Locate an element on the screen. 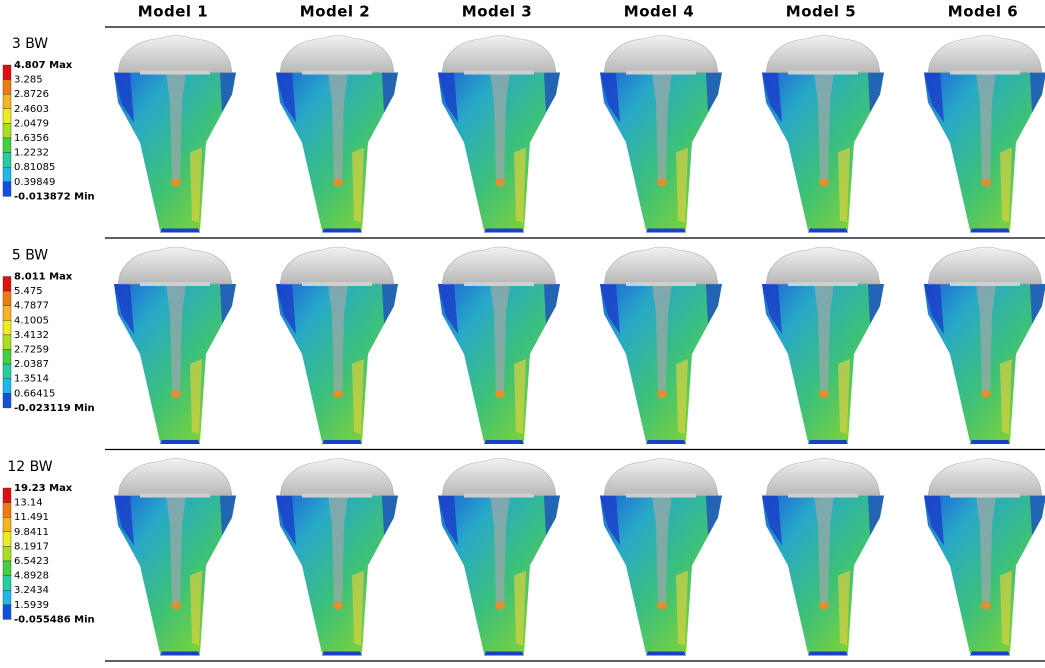 The height and width of the screenshot is (668, 1045). legend-value: 3.4132 is located at coordinates (31, 335).